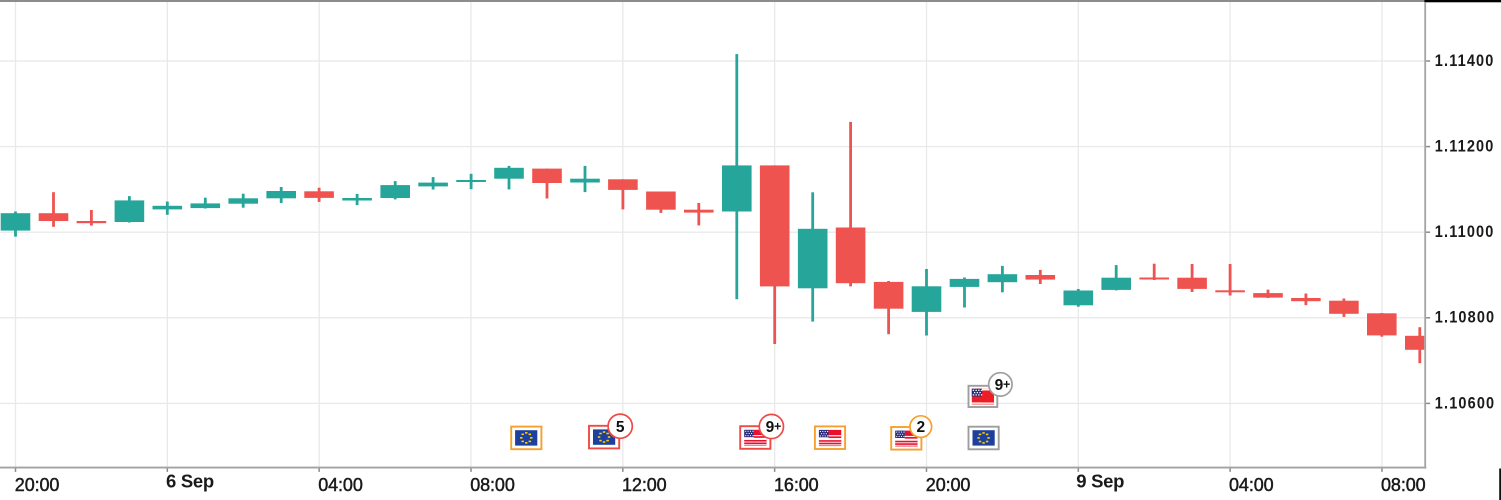 Image resolution: width=1501 pixels, height=500 pixels. Describe the element at coordinates (1465, 147) in the screenshot. I see `svg-text: 1.11200` at that location.